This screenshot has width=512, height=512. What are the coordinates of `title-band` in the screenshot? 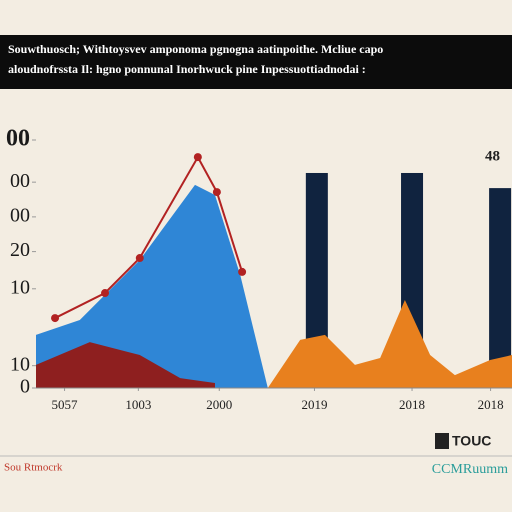 It's located at (256, 62).